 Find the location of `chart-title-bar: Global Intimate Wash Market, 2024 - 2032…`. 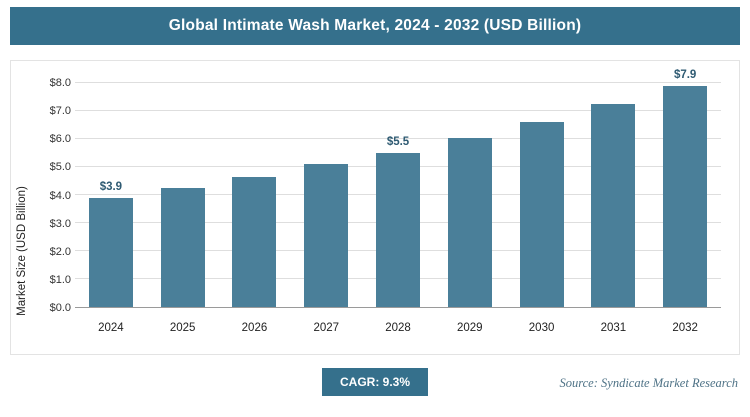

chart-title-bar: Global Intimate Wash Market, 2024 - 2032… is located at coordinates (375, 26).